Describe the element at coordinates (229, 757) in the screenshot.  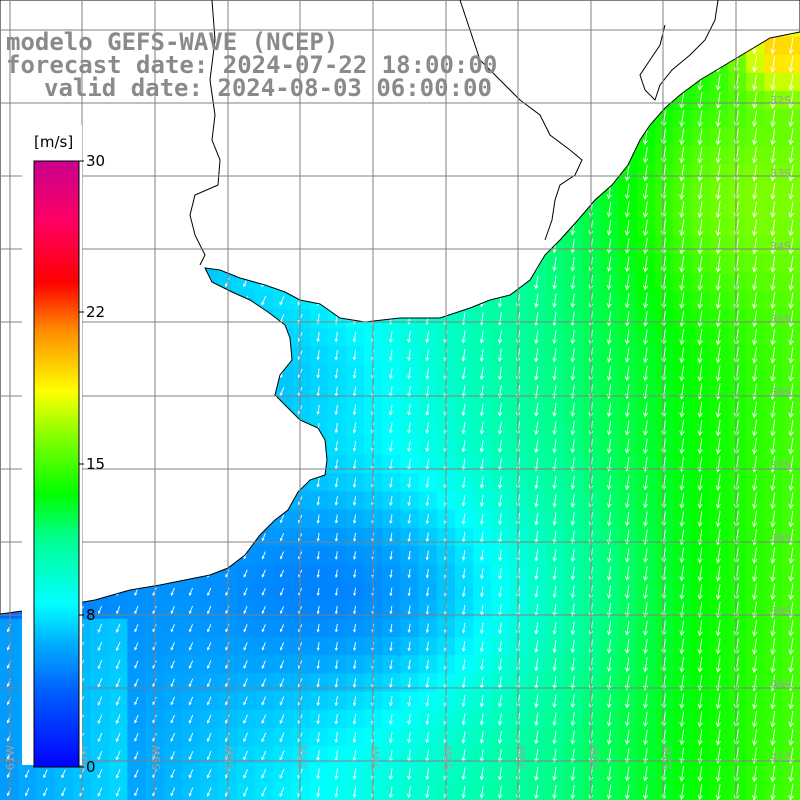
I see `longitude-label: 58W` at that location.